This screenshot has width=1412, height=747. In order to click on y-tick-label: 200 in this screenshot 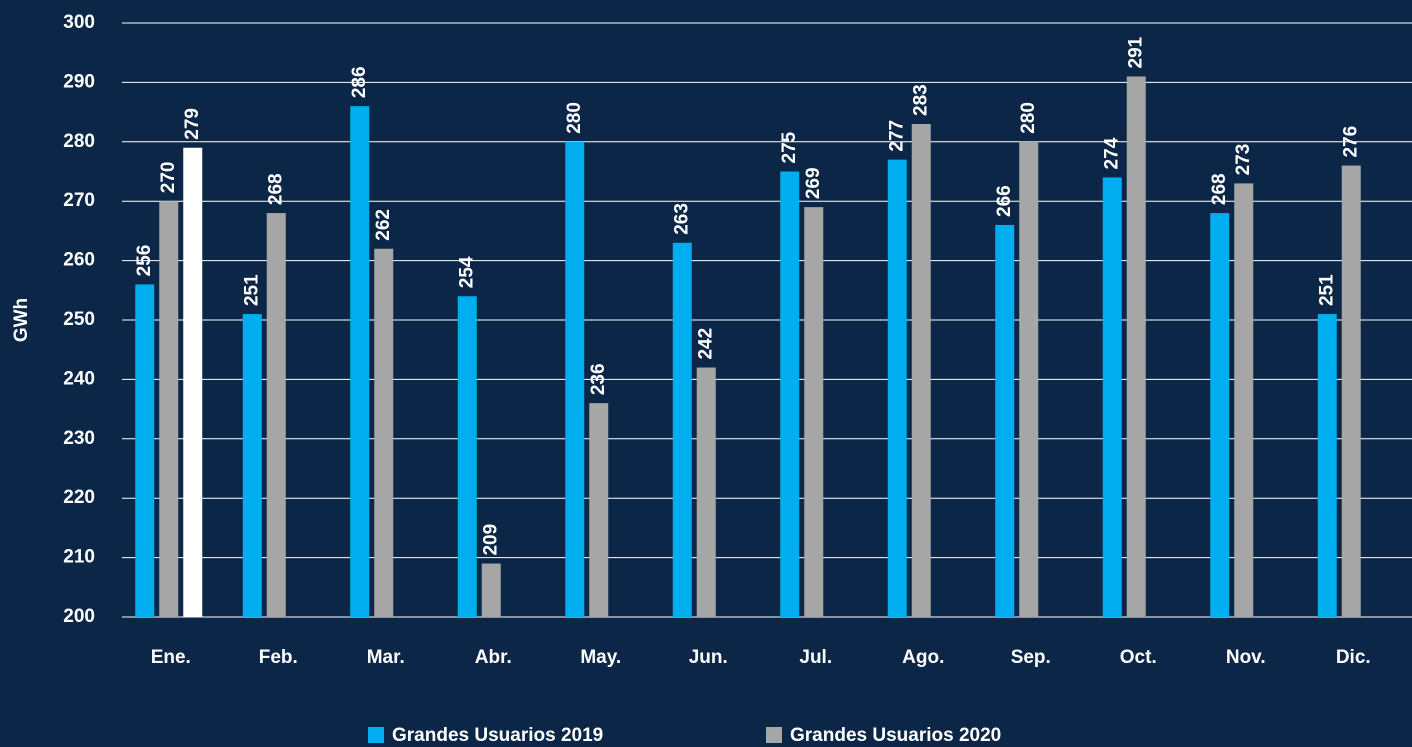, I will do `click(79, 616)`.